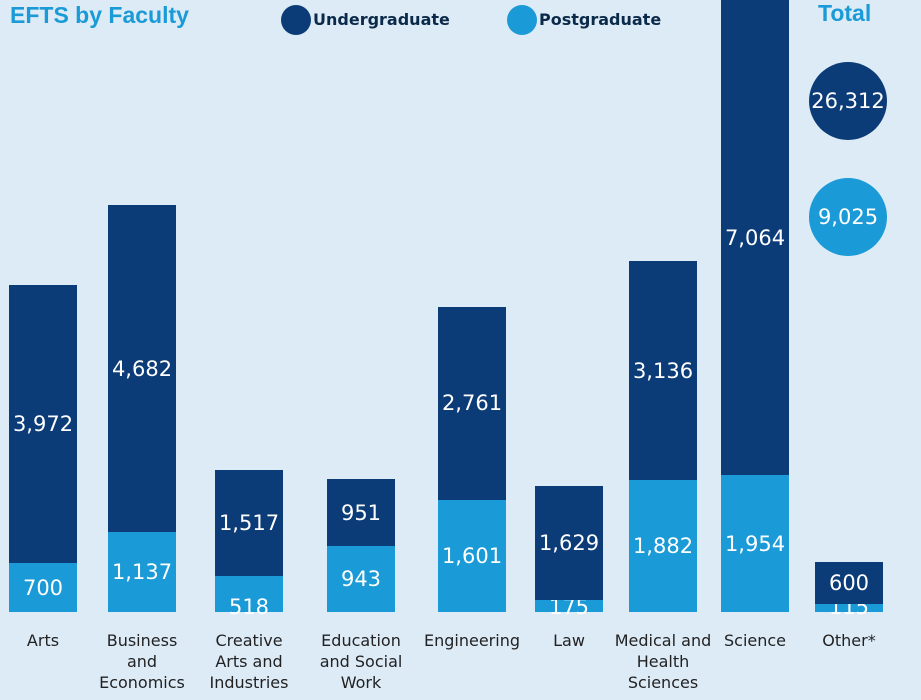  I want to click on total-label: 26,312, so click(848, 101).